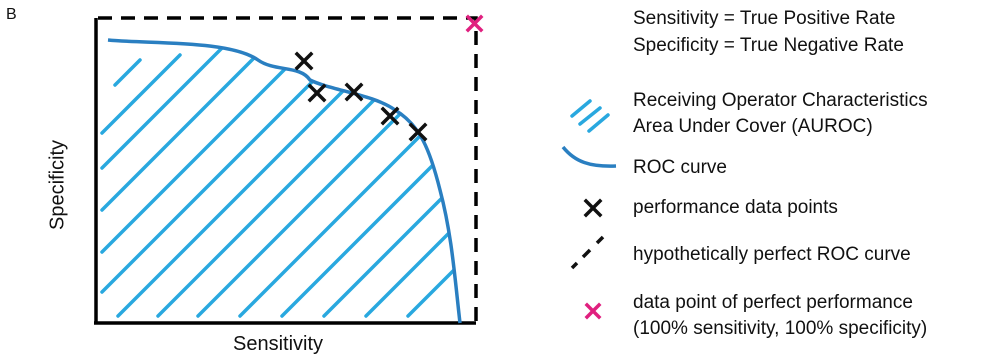 The image size is (989, 362). What do you see at coordinates (11, 14) in the screenshot?
I see `panel-label: B` at bounding box center [11, 14].